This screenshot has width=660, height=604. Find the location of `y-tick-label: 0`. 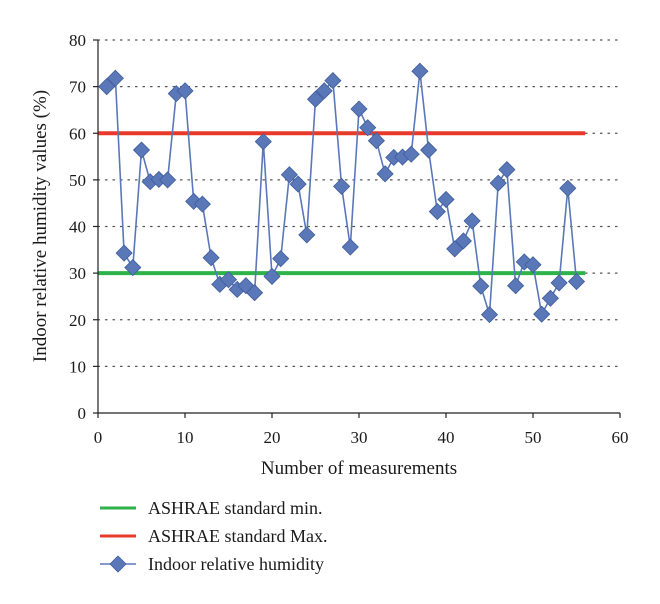

y-tick-label: 0 is located at coordinates (82, 413).